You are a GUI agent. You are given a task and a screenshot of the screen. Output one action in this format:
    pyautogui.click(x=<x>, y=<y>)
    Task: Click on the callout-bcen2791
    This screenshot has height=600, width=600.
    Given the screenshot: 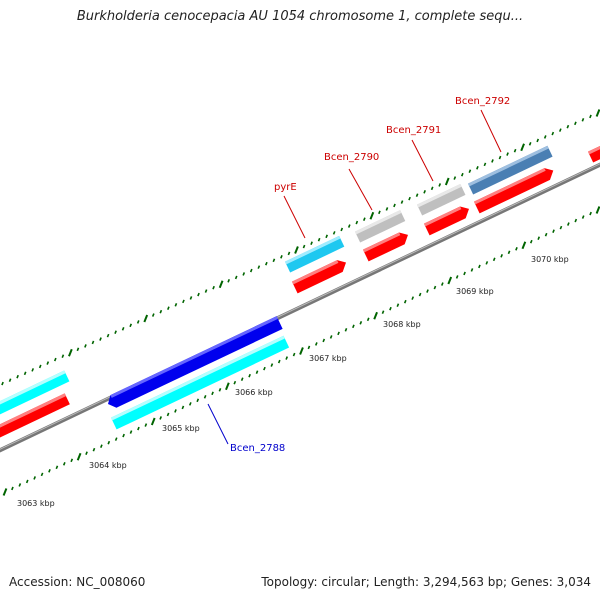 What is the action you would take?
    pyautogui.click(x=422, y=160)
    